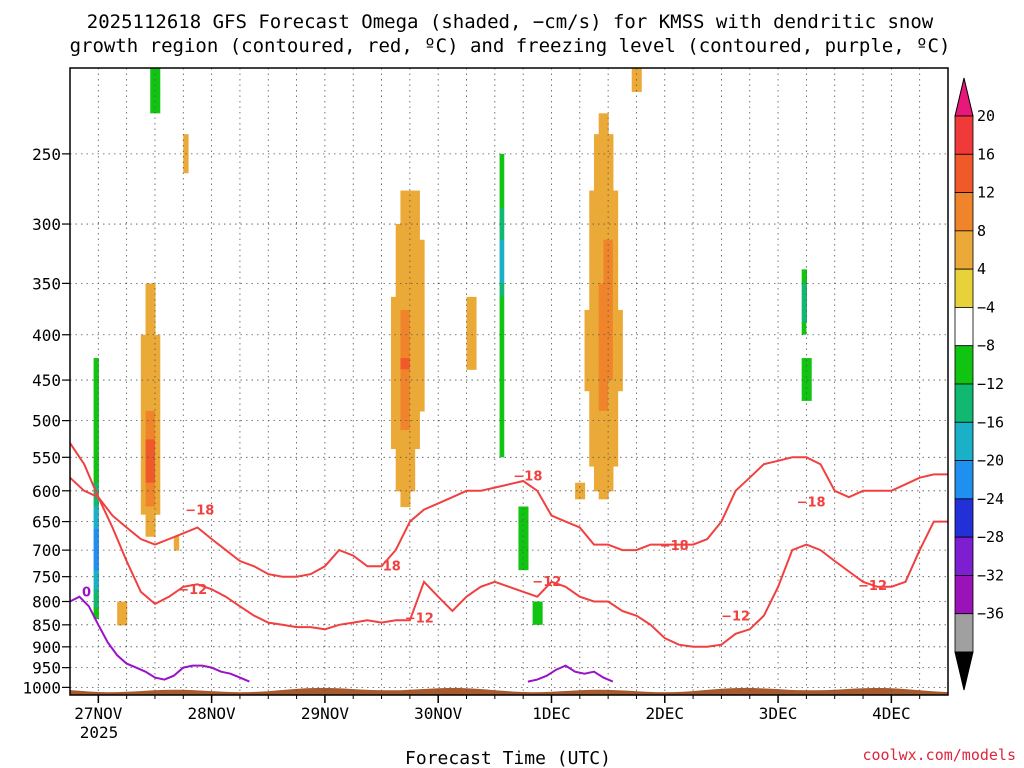  What do you see at coordinates (939, 755) in the screenshot?
I see `credit-link: coolwx.com/models` at bounding box center [939, 755].